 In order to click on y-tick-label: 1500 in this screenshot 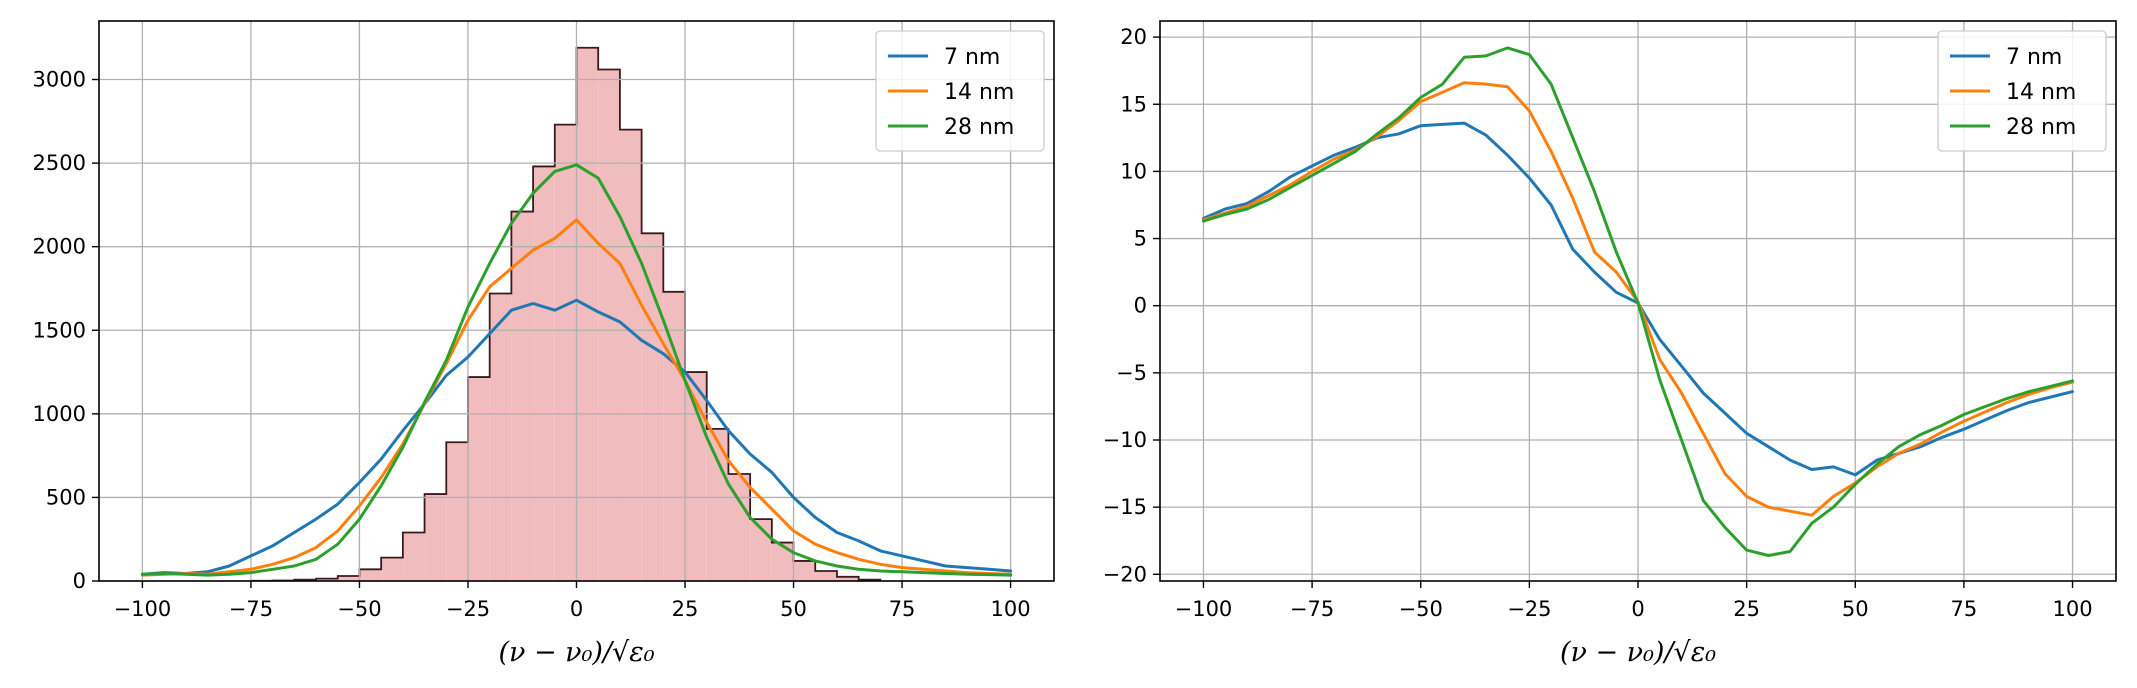, I will do `click(59, 330)`.